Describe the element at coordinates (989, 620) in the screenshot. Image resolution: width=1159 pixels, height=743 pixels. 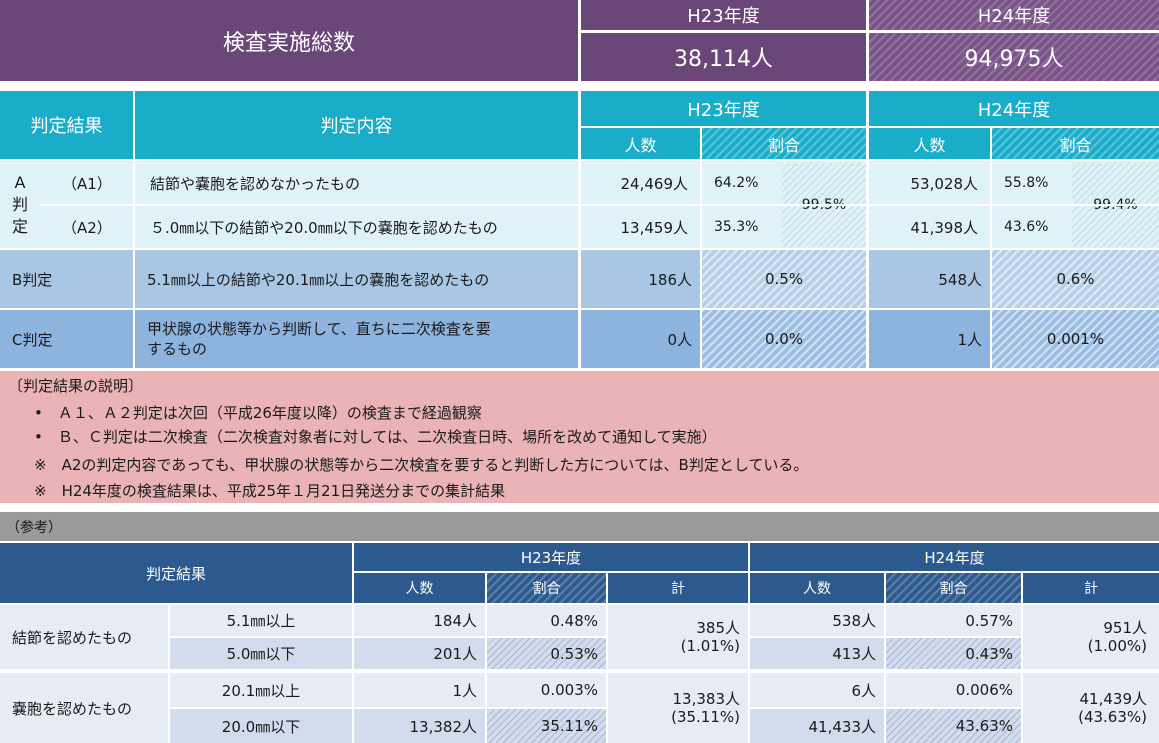
I see `ref-row-h24-pct-value: 0.57%` at that location.